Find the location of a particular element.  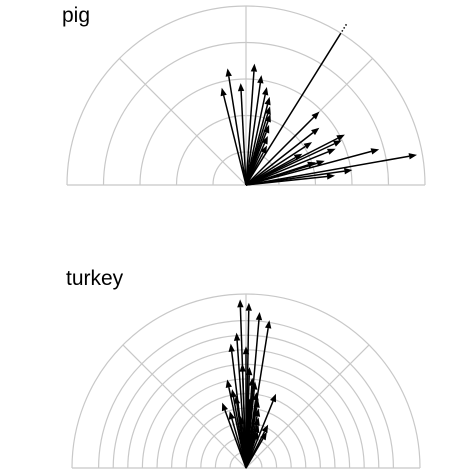

turkey-vectors is located at coordinates (248, 384).